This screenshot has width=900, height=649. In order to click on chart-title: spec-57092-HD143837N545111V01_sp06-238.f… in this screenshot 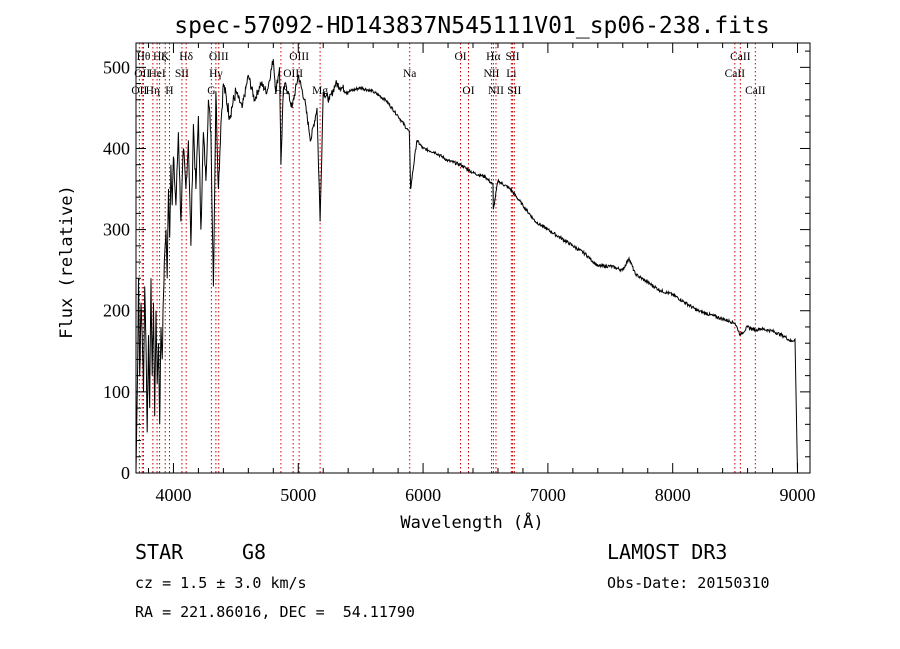, I will do `click(471, 26)`.